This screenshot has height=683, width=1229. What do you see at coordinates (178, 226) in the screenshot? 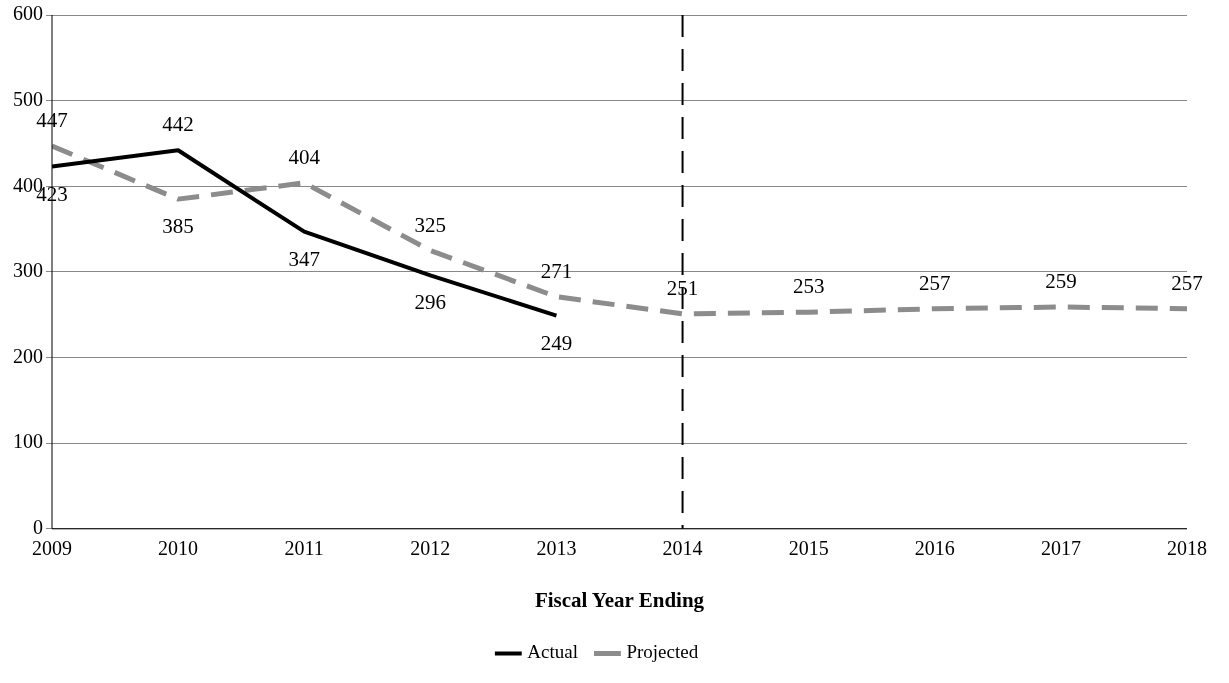
I see `data-label: 385` at bounding box center [178, 226].